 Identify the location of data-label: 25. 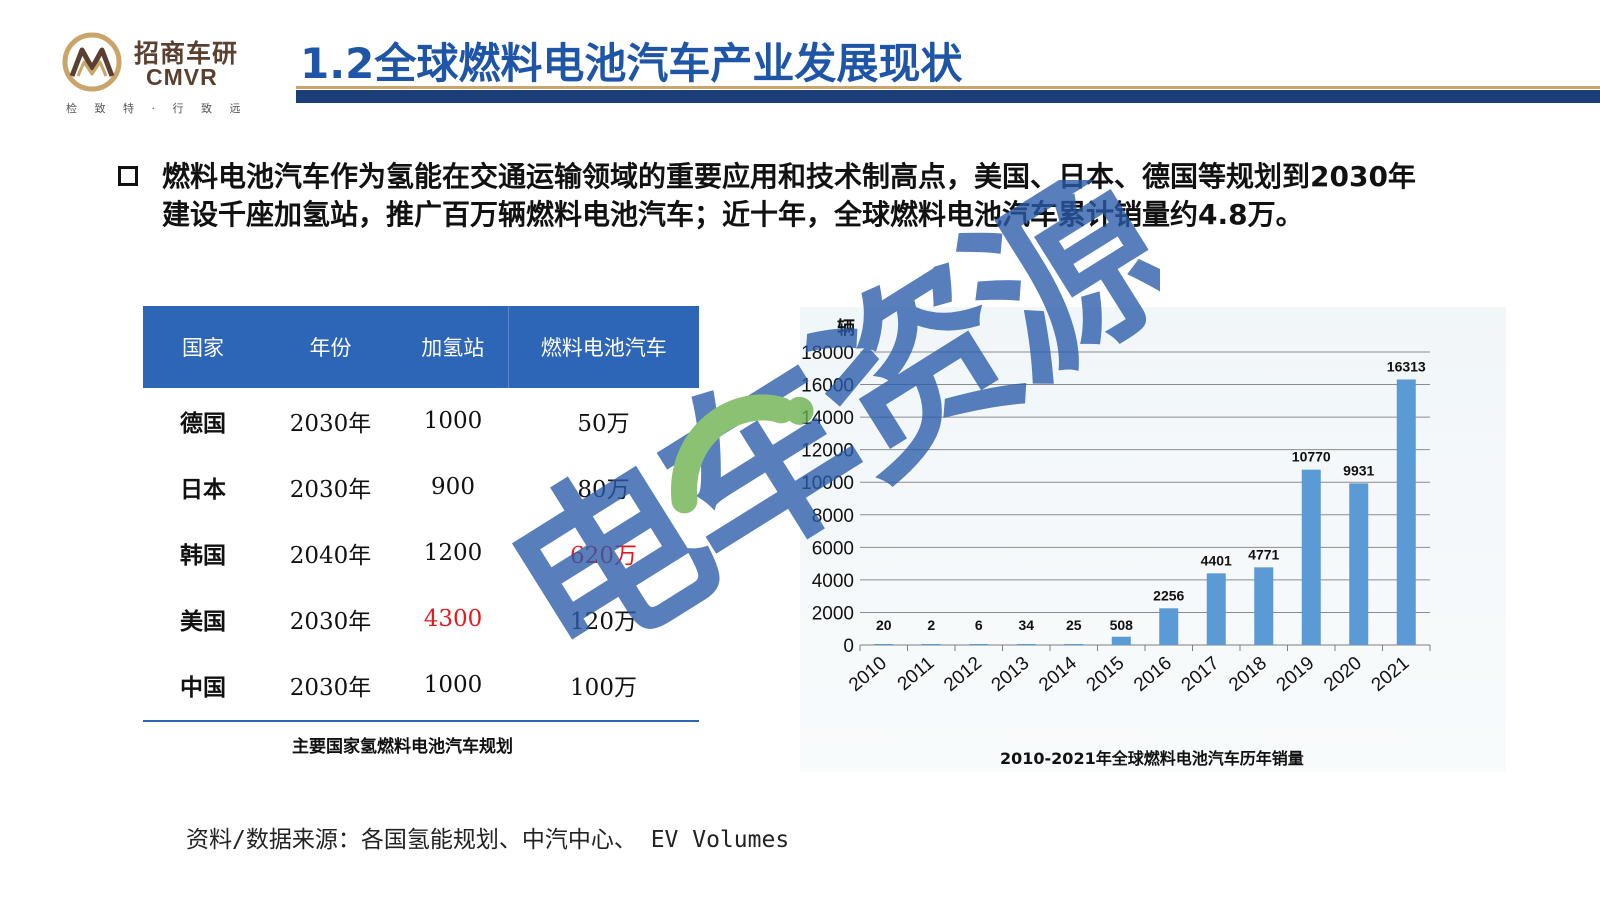
(1074, 625).